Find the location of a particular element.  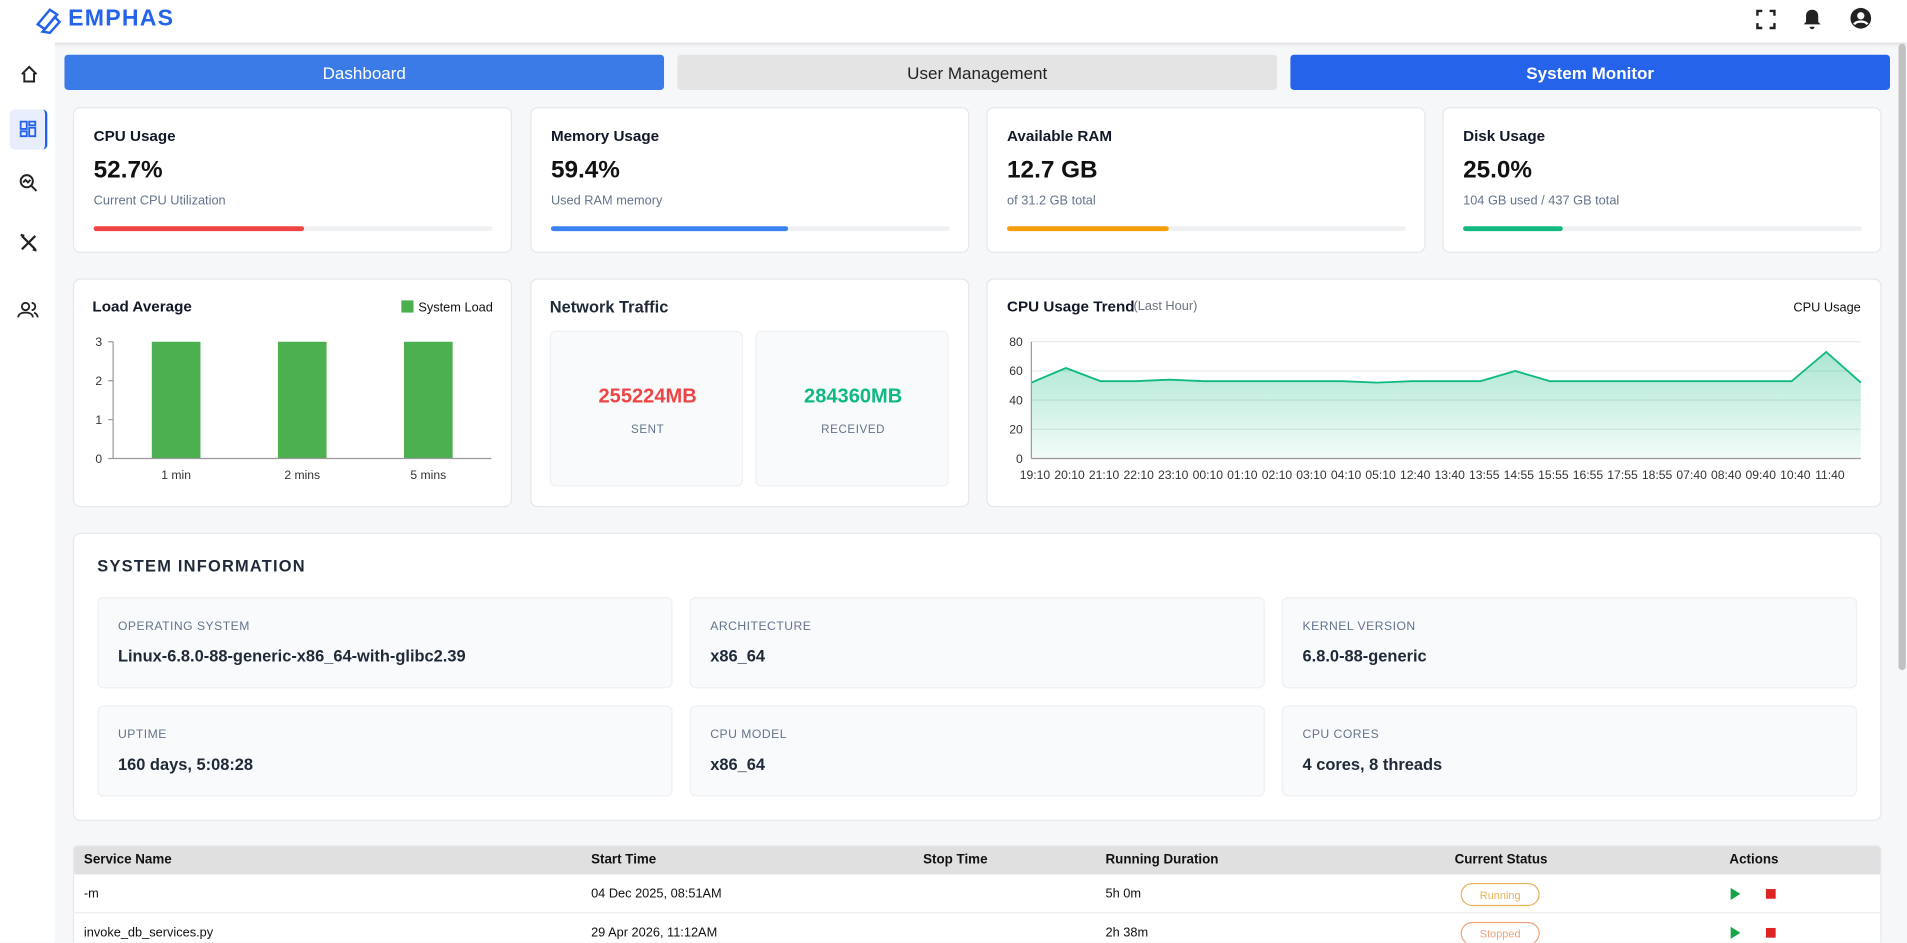

stat-card: Available RAM 12.7 GB of 31.2 GB total is located at coordinates (1206, 180).